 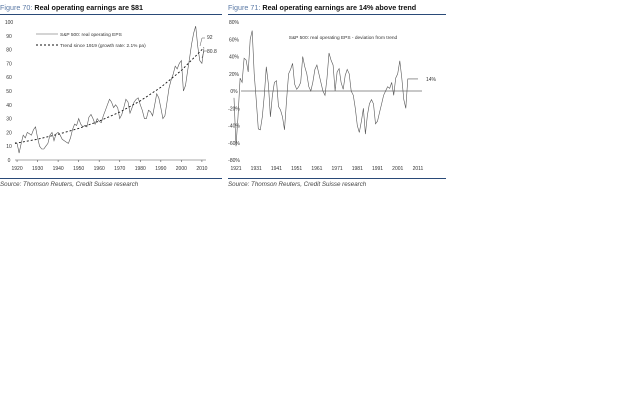 What do you see at coordinates (234, 23) in the screenshot?
I see `y-tick-label: 80%` at bounding box center [234, 23].